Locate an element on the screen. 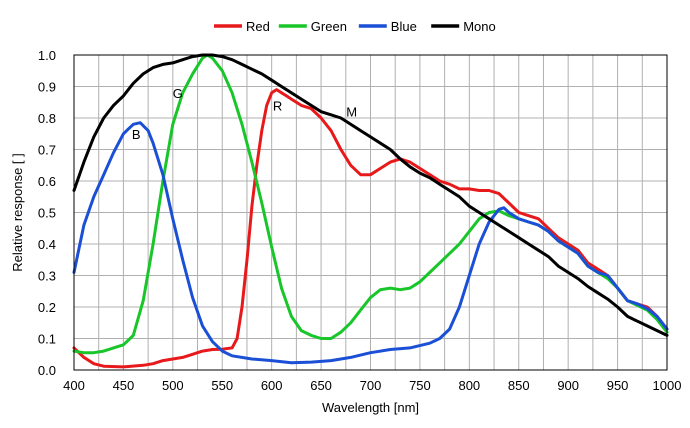 The image size is (690, 428). x-tick-label: 800 is located at coordinates (469, 385).